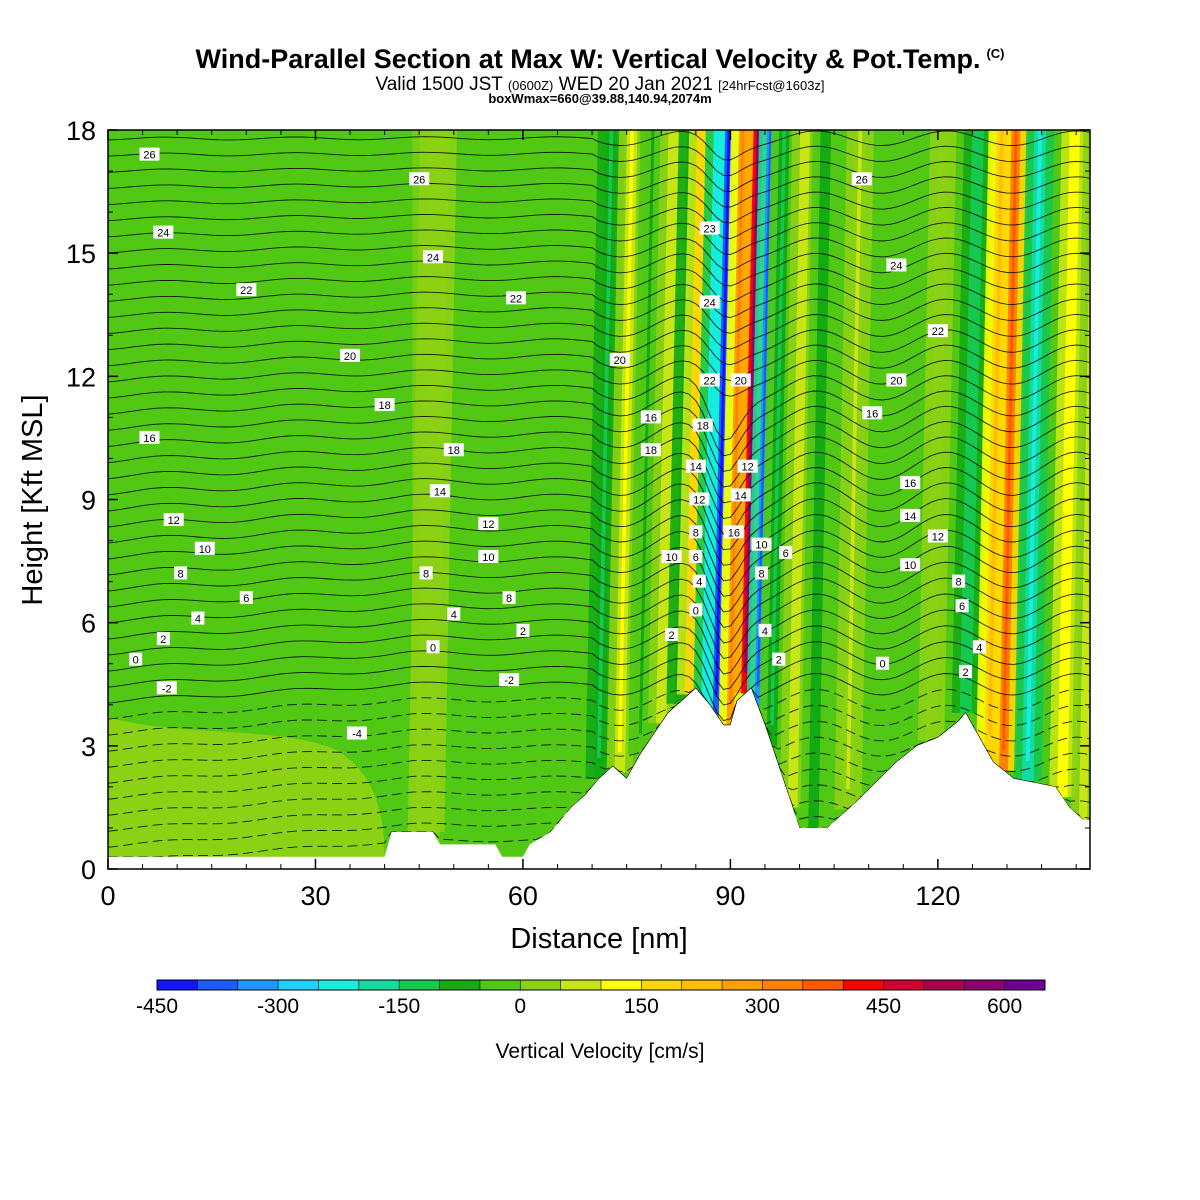 Image resolution: width=1200 pixels, height=1200 pixels. I want to click on valid-utc: (0600Z), so click(530, 85).